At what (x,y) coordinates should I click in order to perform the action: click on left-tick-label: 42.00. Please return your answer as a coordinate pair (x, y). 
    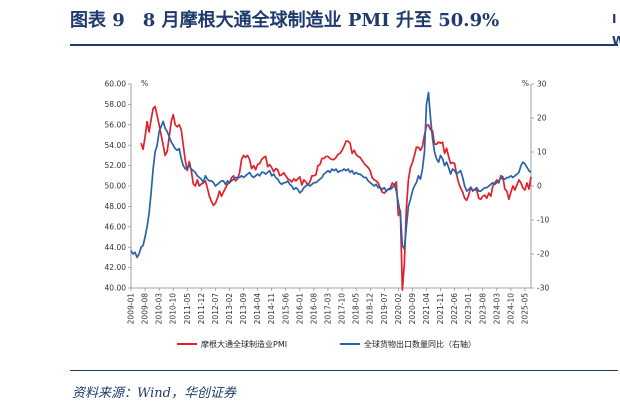
    Looking at the image, I should click on (116, 267).